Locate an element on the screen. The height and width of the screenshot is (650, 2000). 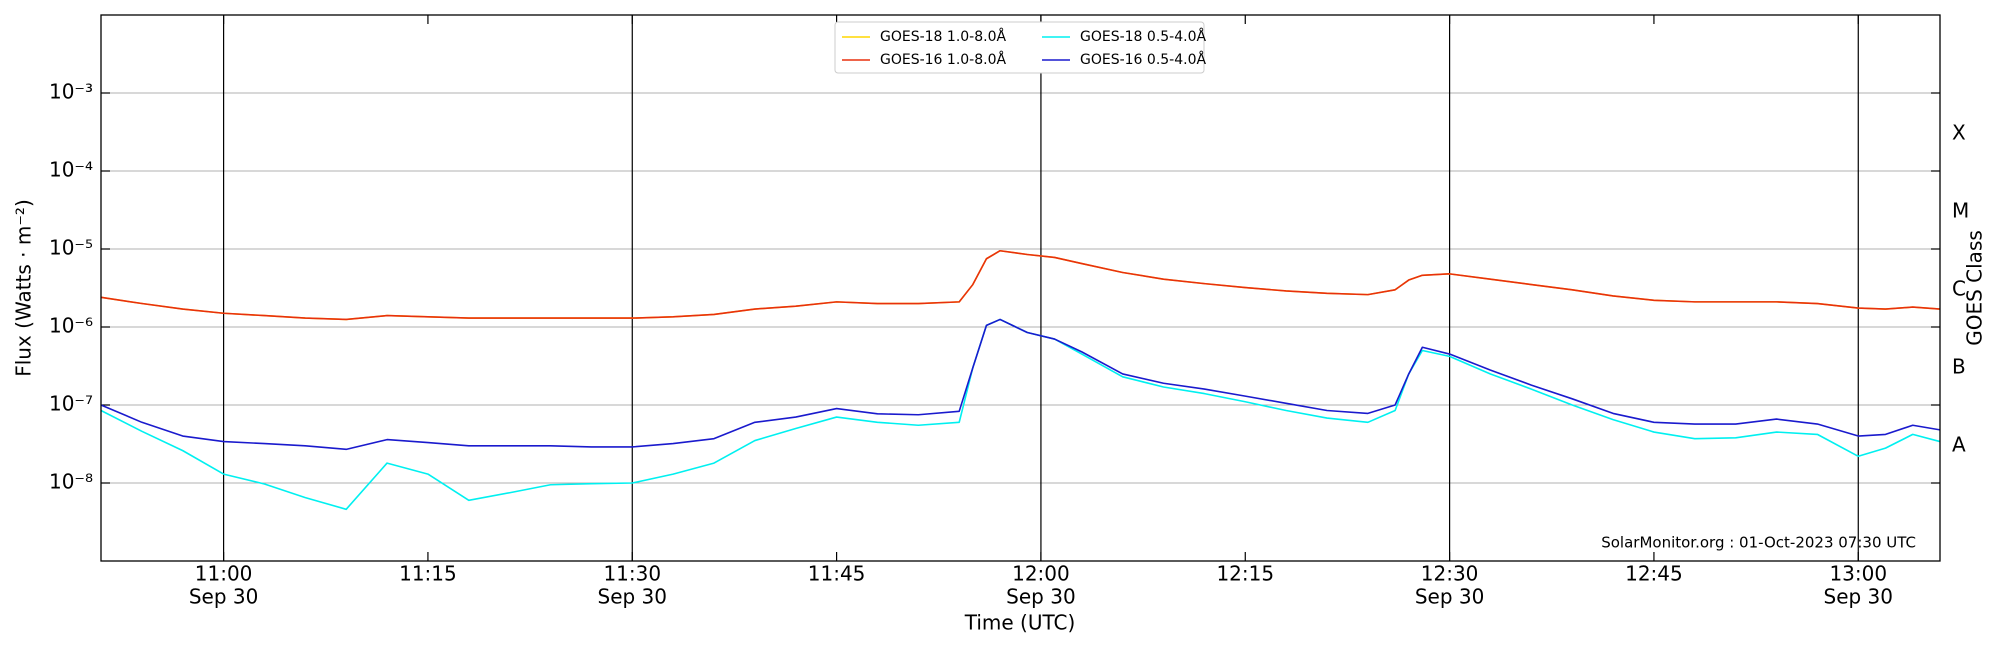
x-axis-label: Time (UTC) is located at coordinates (1020, 623).